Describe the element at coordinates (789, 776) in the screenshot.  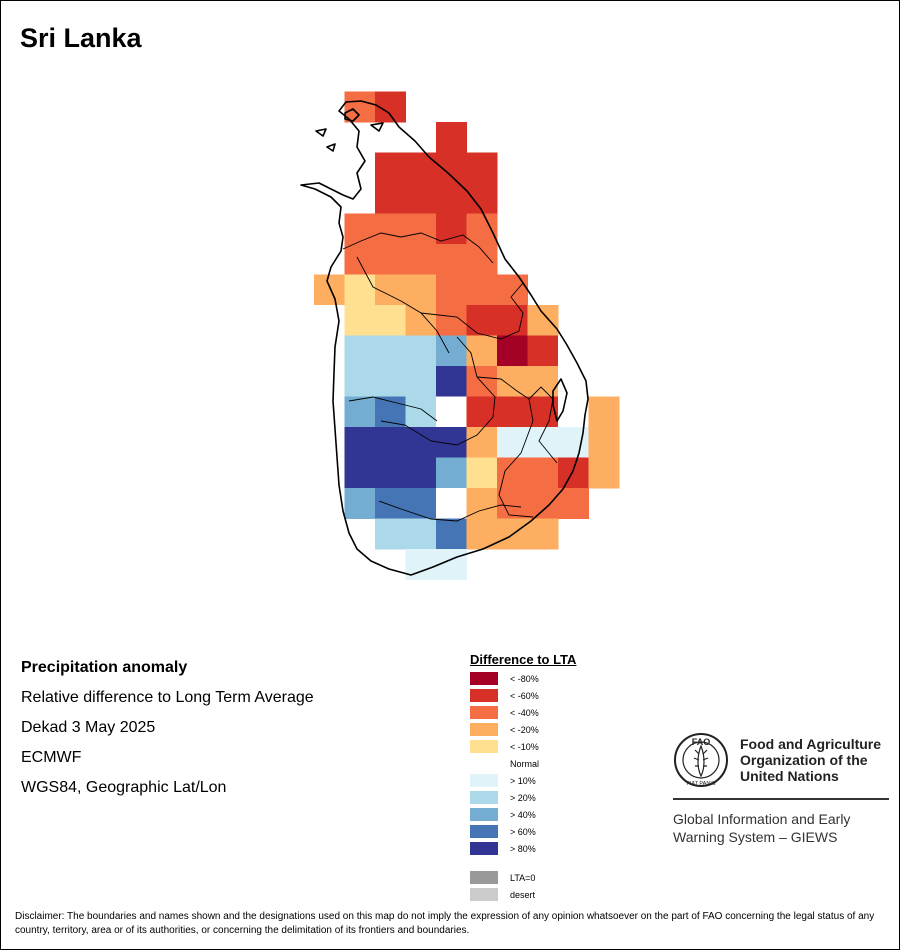
I see `fao-name-line-3: United Nations` at that location.